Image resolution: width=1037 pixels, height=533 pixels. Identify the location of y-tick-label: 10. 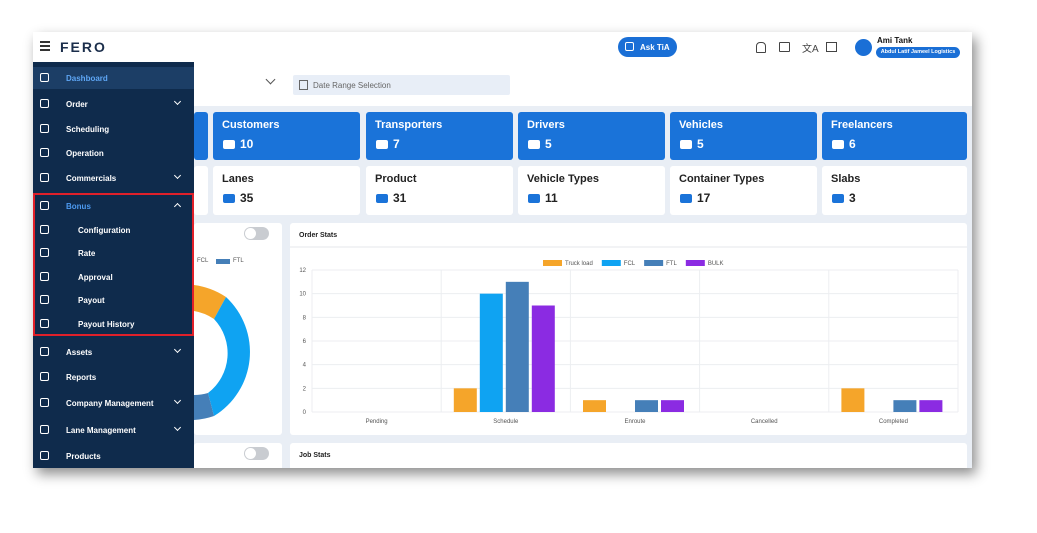
(302, 295).